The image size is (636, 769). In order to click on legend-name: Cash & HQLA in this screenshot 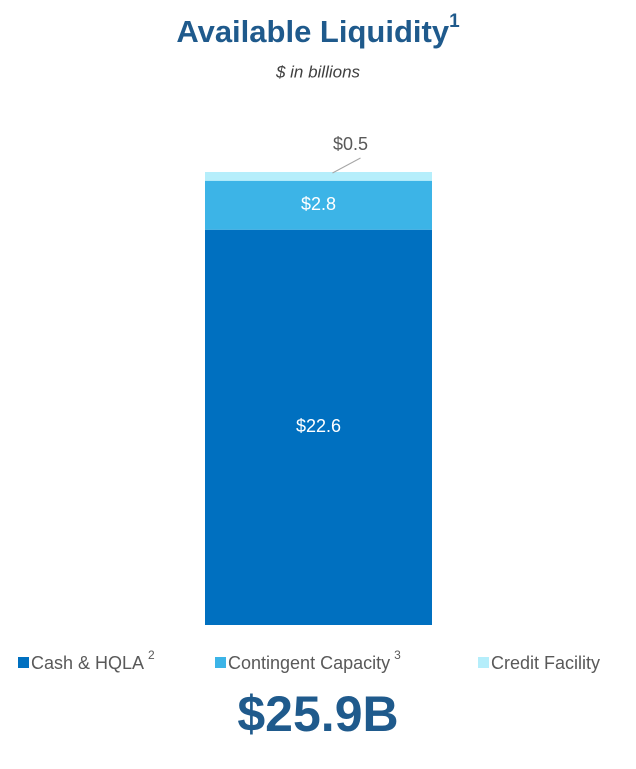, I will do `click(87, 663)`.